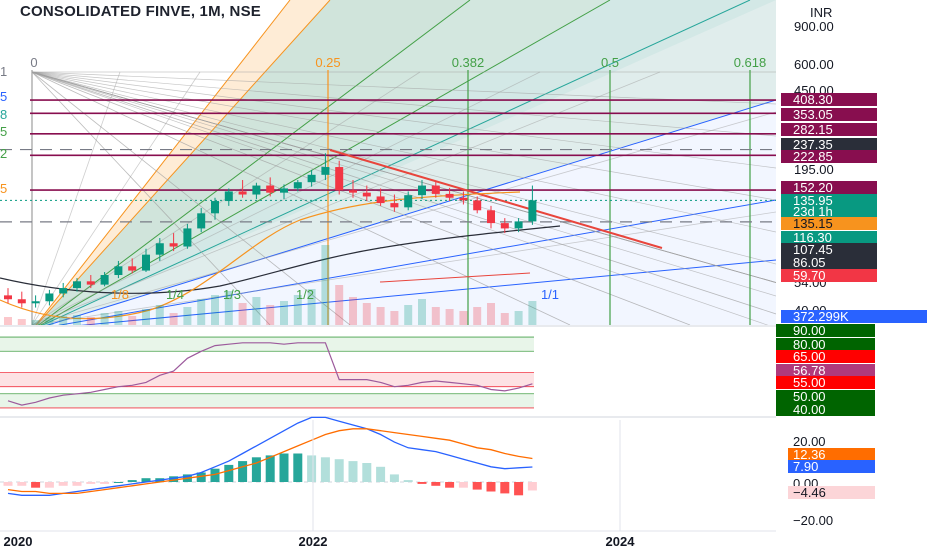 The image size is (932, 550). Describe the element at coordinates (610, 62) in the screenshot. I see `fib-level-label: 0.5` at that location.